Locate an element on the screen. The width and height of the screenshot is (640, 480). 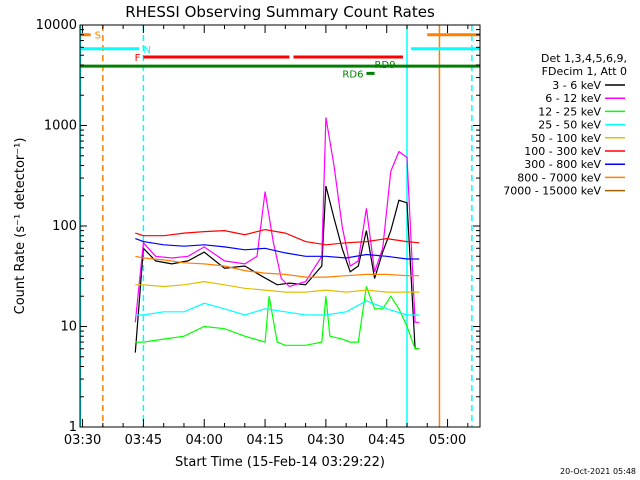
x-tick-label-5: 04:45 is located at coordinates (386, 440).